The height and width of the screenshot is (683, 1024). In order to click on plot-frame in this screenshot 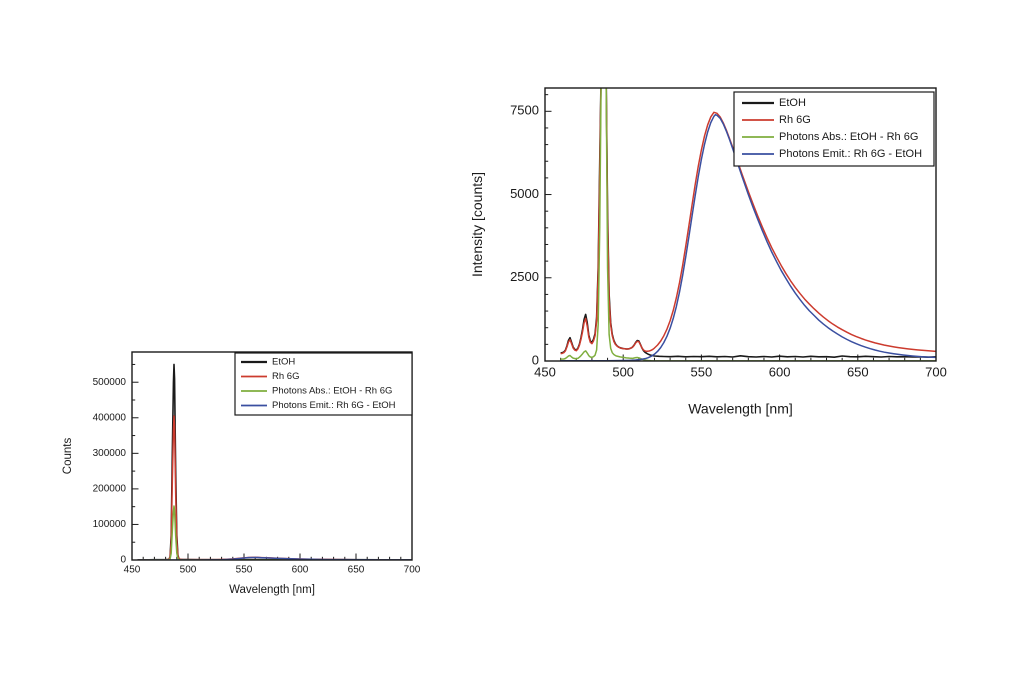, I will do `click(272, 456)`.